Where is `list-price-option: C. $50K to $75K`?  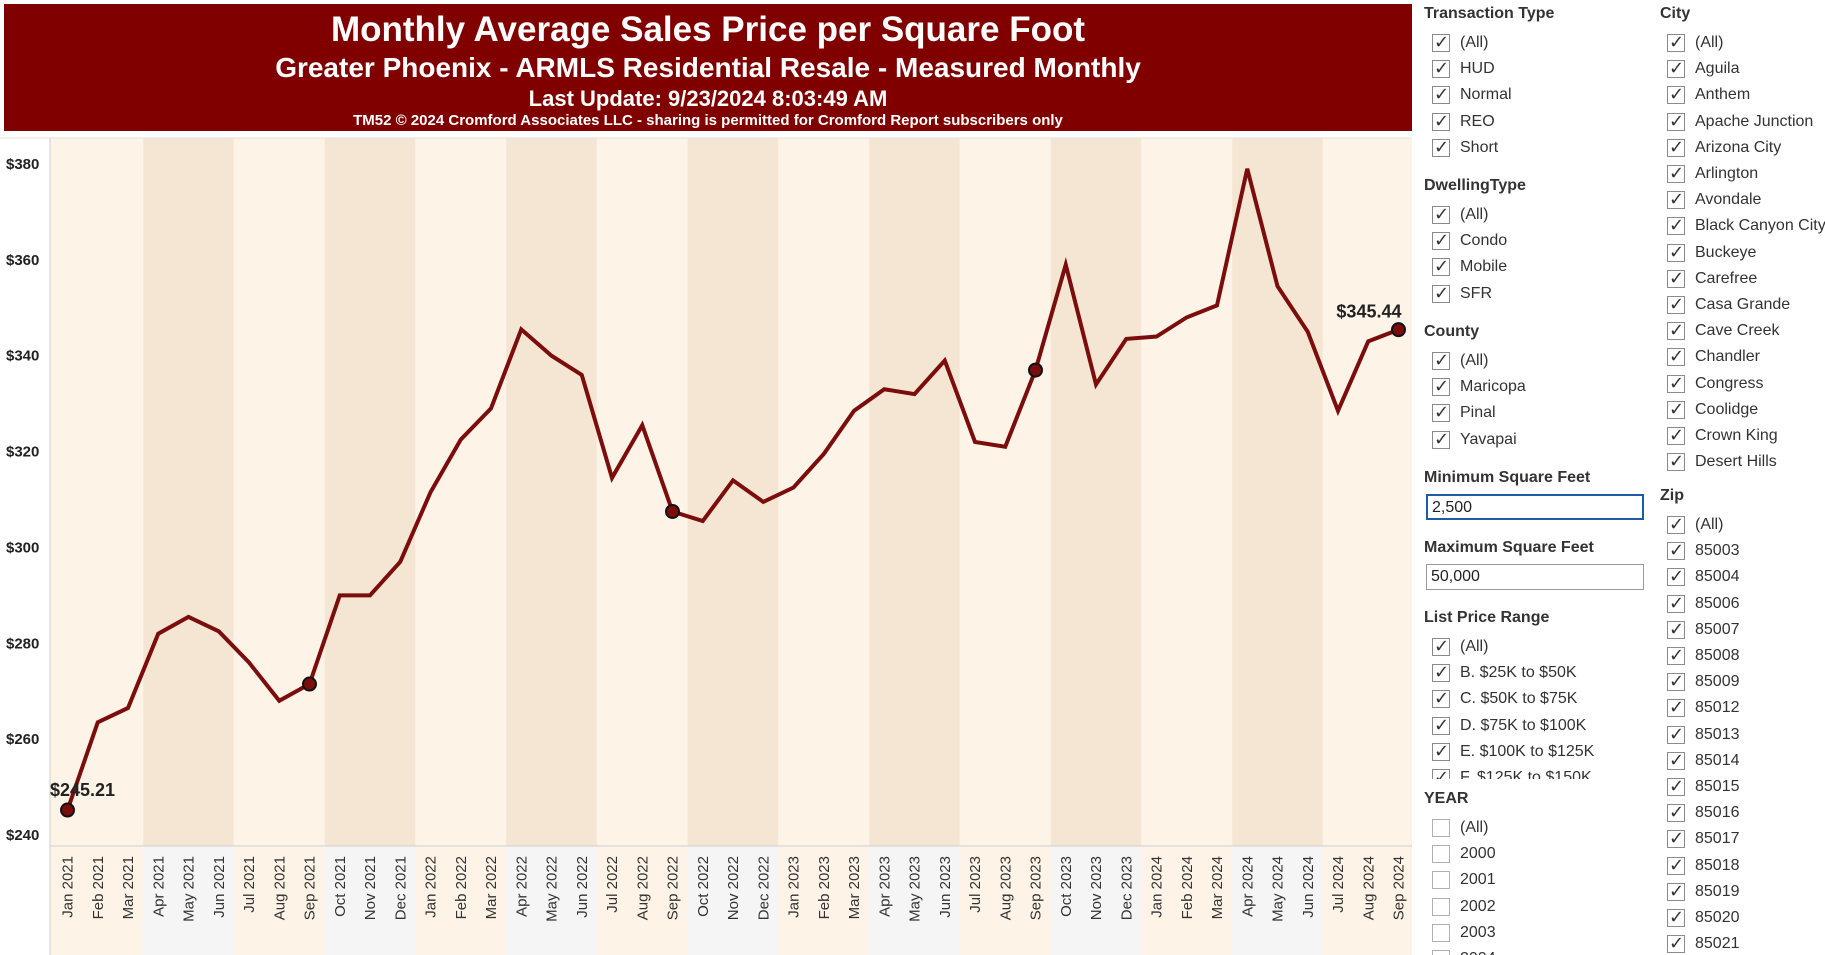
list-price-option: C. $50K to $75K is located at coordinates (1504, 699).